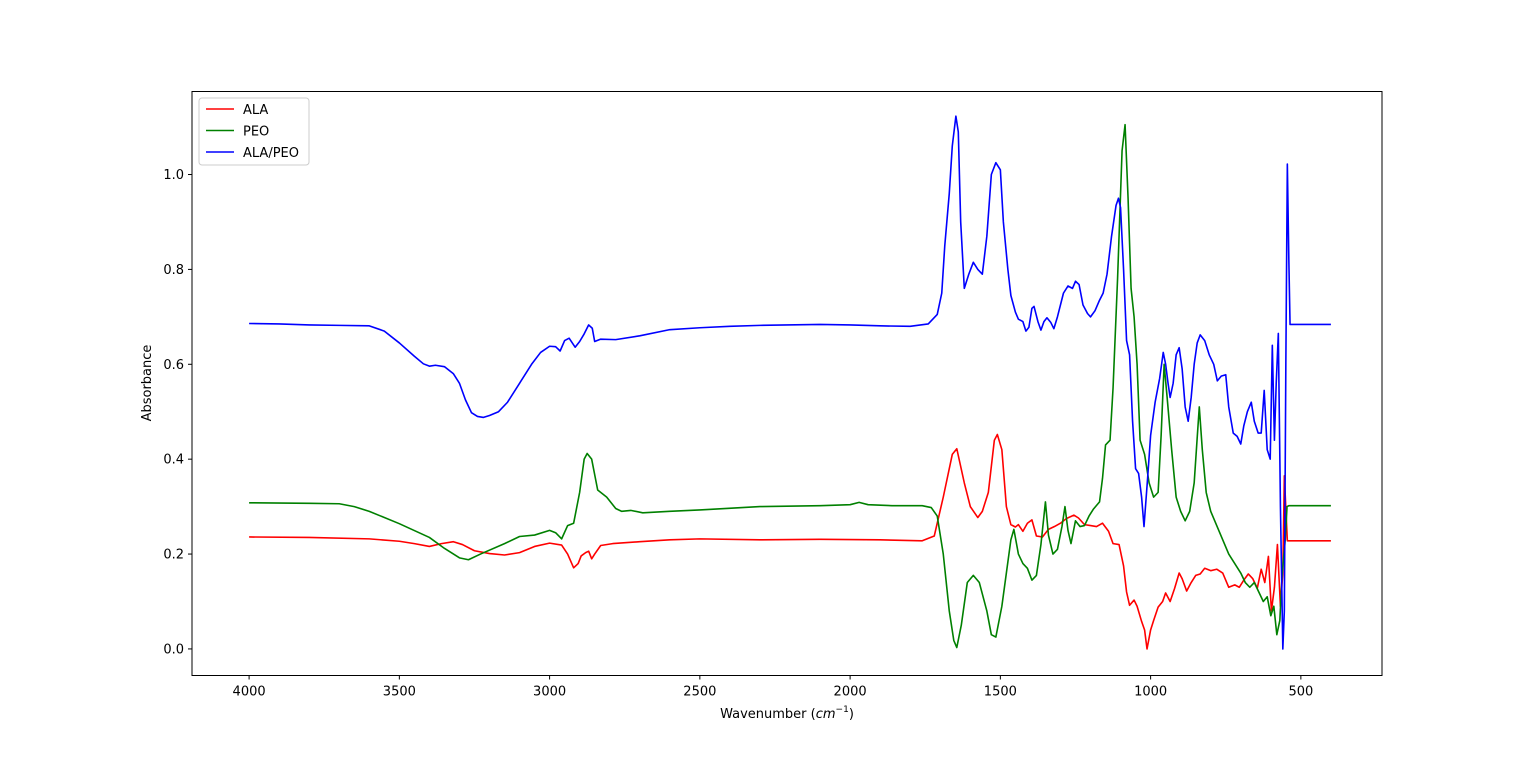  What do you see at coordinates (763, 714) in the screenshot?
I see `x-axis-label-text: Wavenumber` at bounding box center [763, 714].